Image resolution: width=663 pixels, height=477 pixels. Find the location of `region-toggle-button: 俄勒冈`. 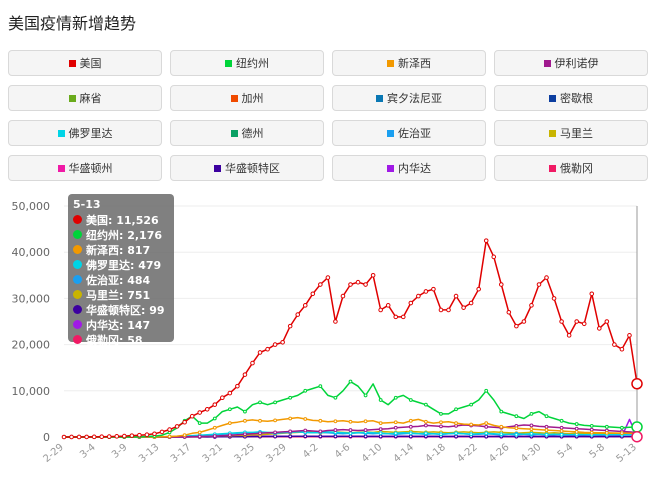

region-toggle-button: 俄勒冈 is located at coordinates (571, 168).